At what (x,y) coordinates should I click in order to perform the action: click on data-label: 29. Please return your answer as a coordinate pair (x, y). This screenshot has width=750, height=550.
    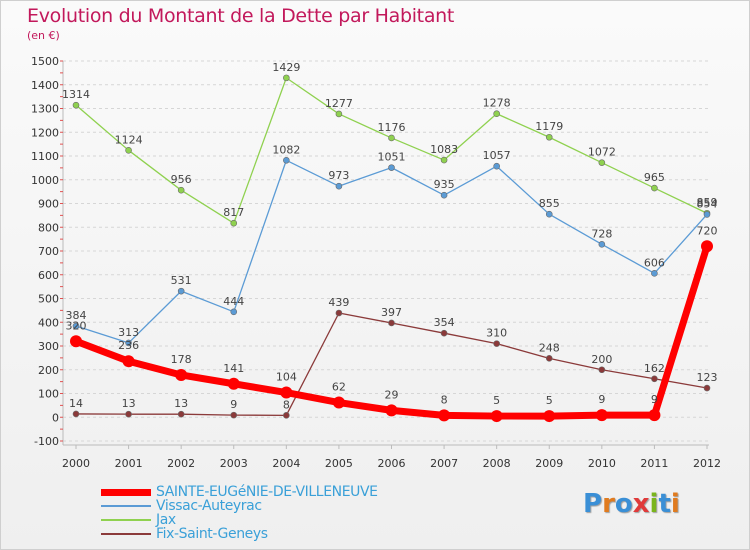
    Looking at the image, I should click on (392, 394).